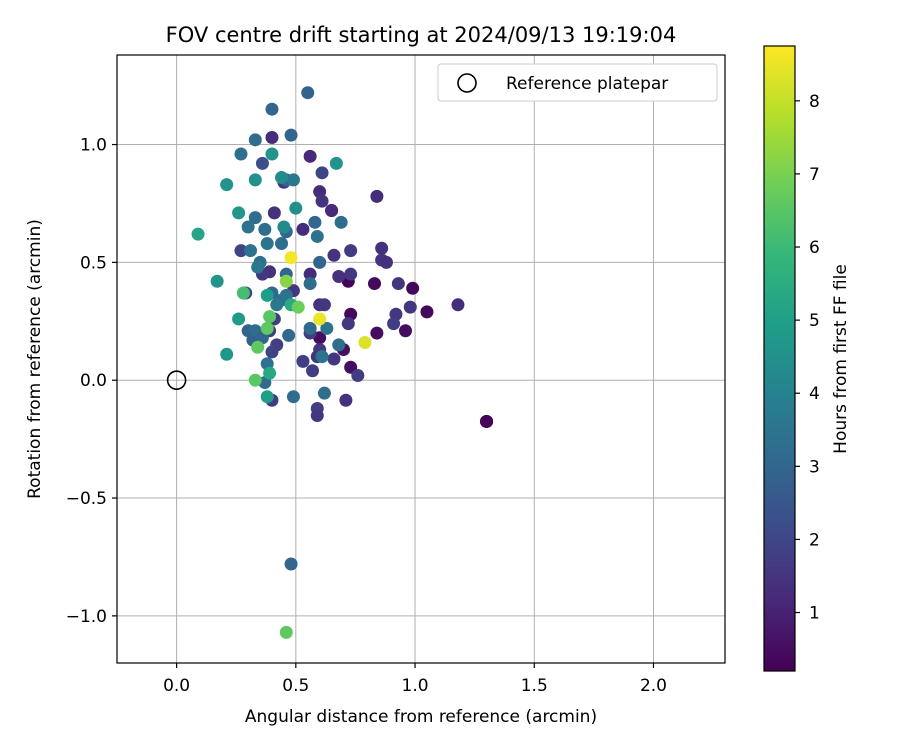 The height and width of the screenshot is (750, 900). Describe the element at coordinates (415, 686) in the screenshot. I see `x-tick-label: 1.0` at that location.